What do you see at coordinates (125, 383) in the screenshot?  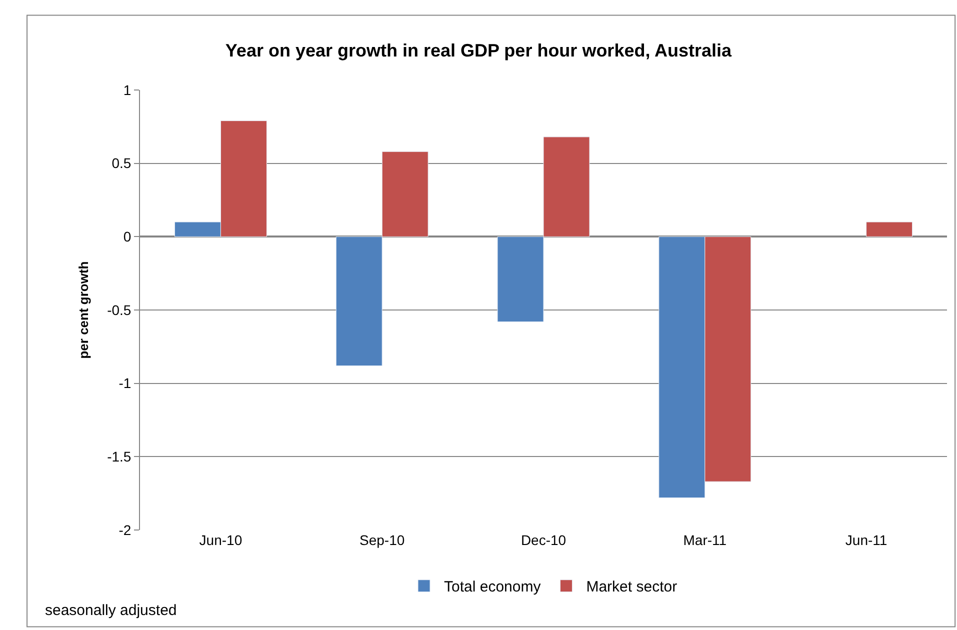 I see `y-tick-label: -1` at bounding box center [125, 383].